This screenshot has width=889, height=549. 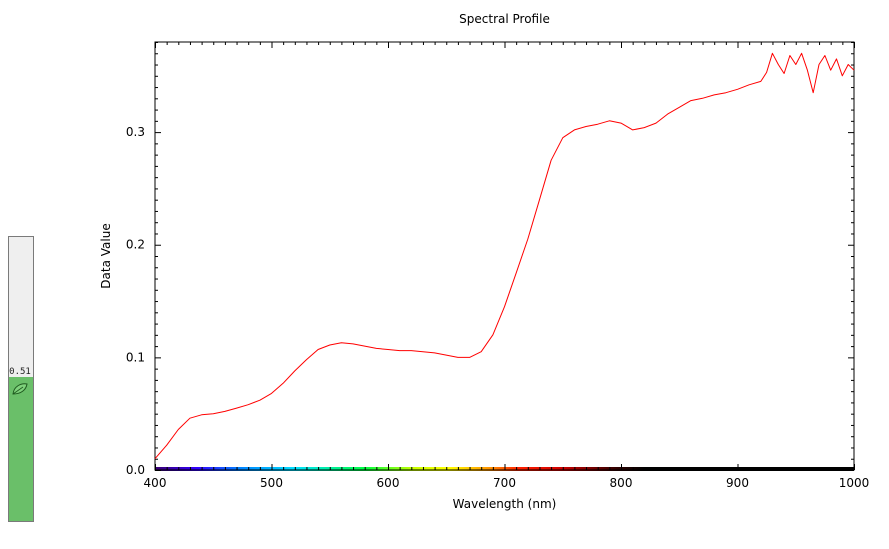 I want to click on leaf-icon, so click(x=20, y=389).